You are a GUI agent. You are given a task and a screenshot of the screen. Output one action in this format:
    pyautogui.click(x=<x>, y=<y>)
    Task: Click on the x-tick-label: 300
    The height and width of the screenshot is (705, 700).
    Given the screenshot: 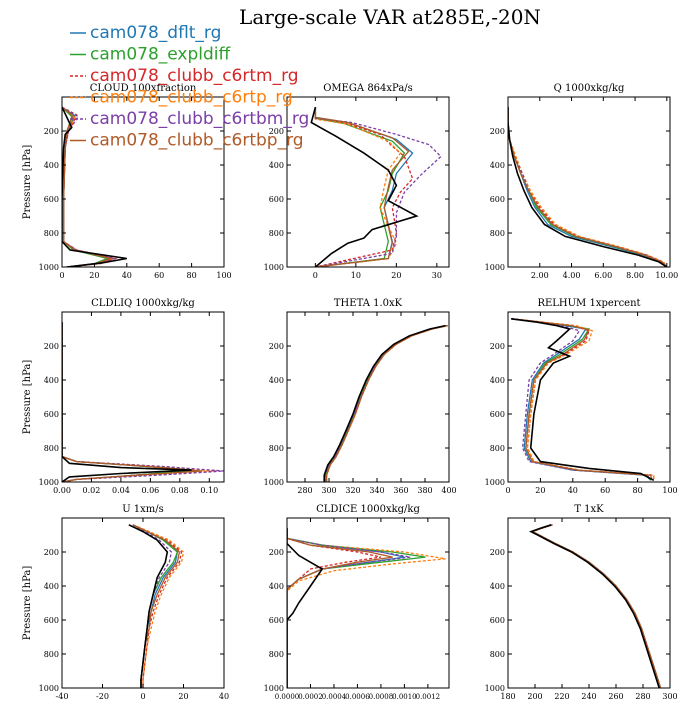 What is the action you would take?
    pyautogui.click(x=669, y=696)
    